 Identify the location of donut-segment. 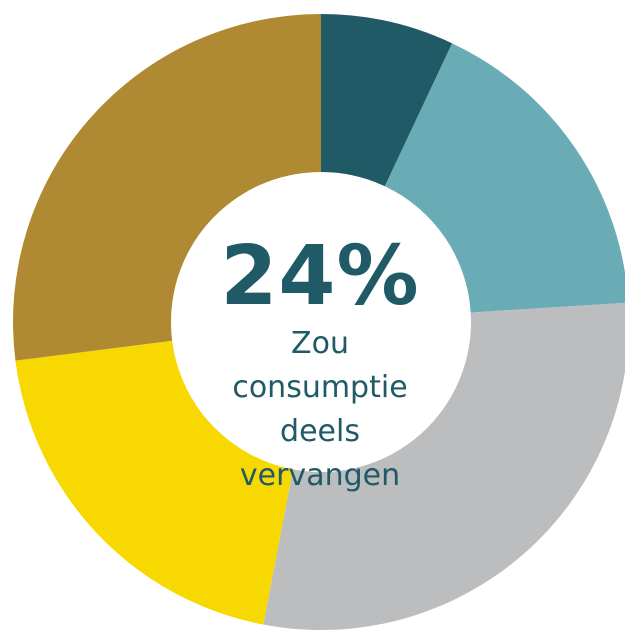
(387, 100).